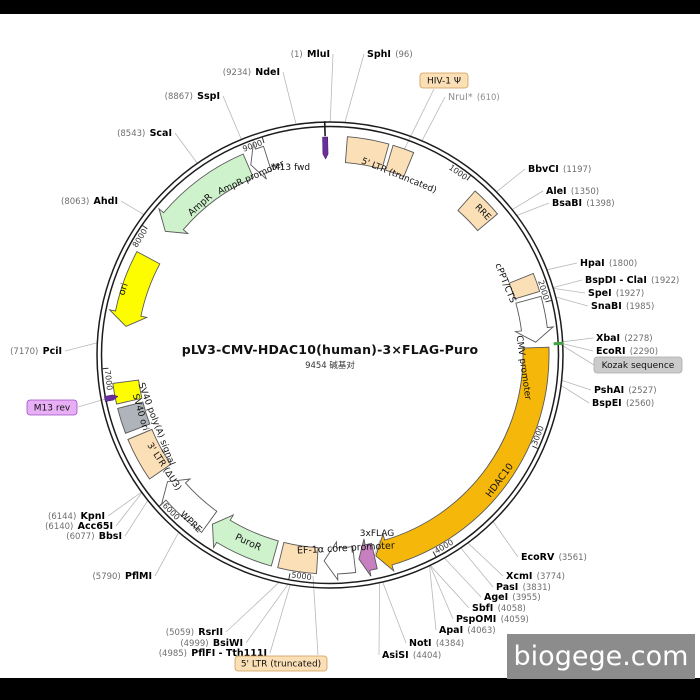 The height and width of the screenshot is (700, 700). I want to click on feature-m13-rev-primer, so click(111, 398).